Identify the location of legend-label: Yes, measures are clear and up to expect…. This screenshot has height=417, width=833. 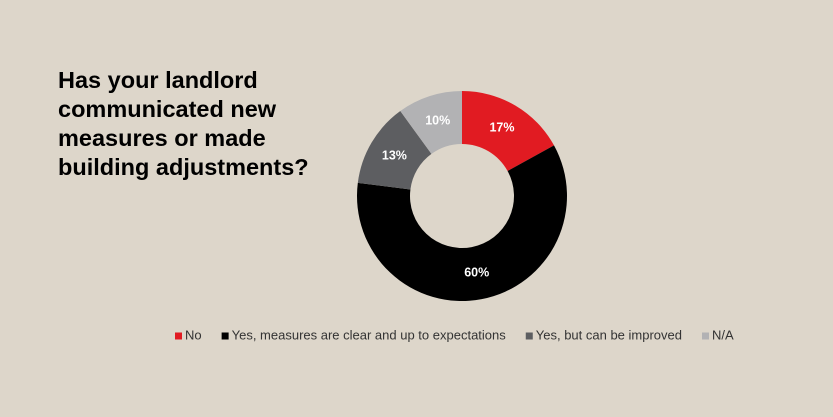
(369, 334).